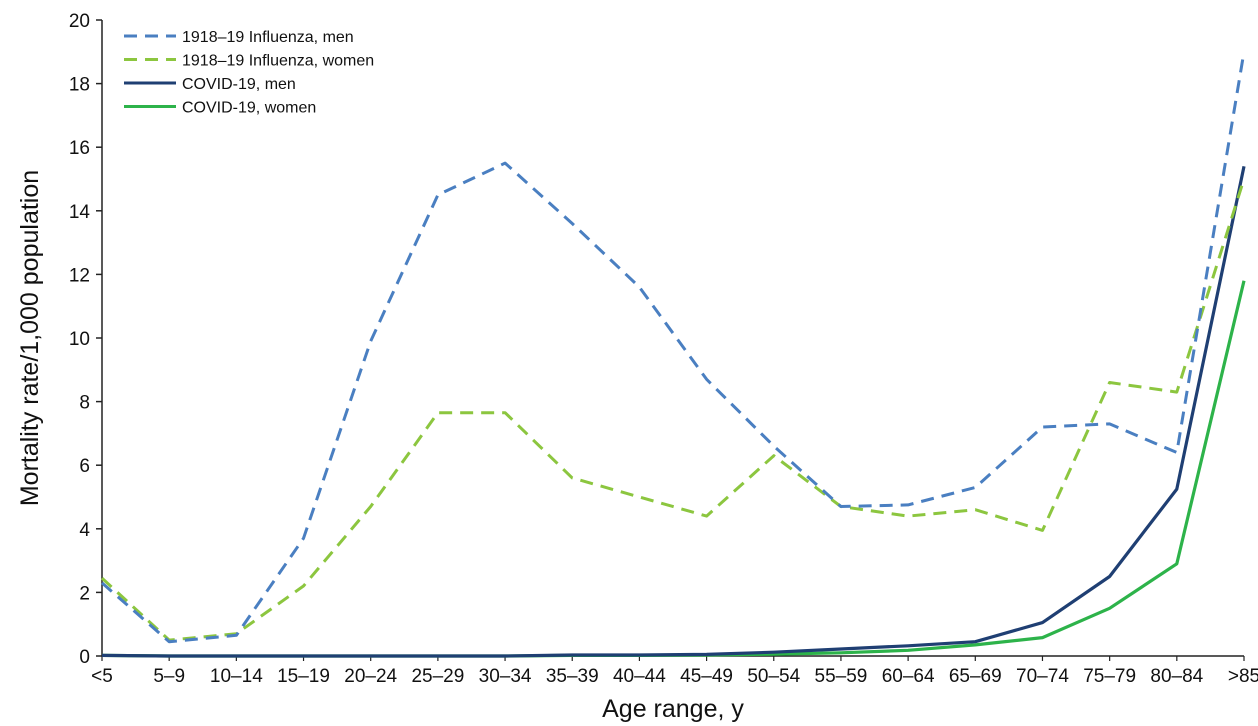 The image size is (1258, 726). I want to click on x-tick-label: <5, so click(102, 676).